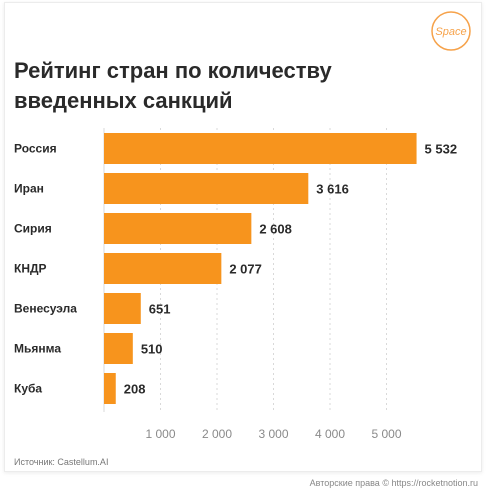 This screenshot has height=491, width=486. I want to click on value-label: 208, so click(135, 389).